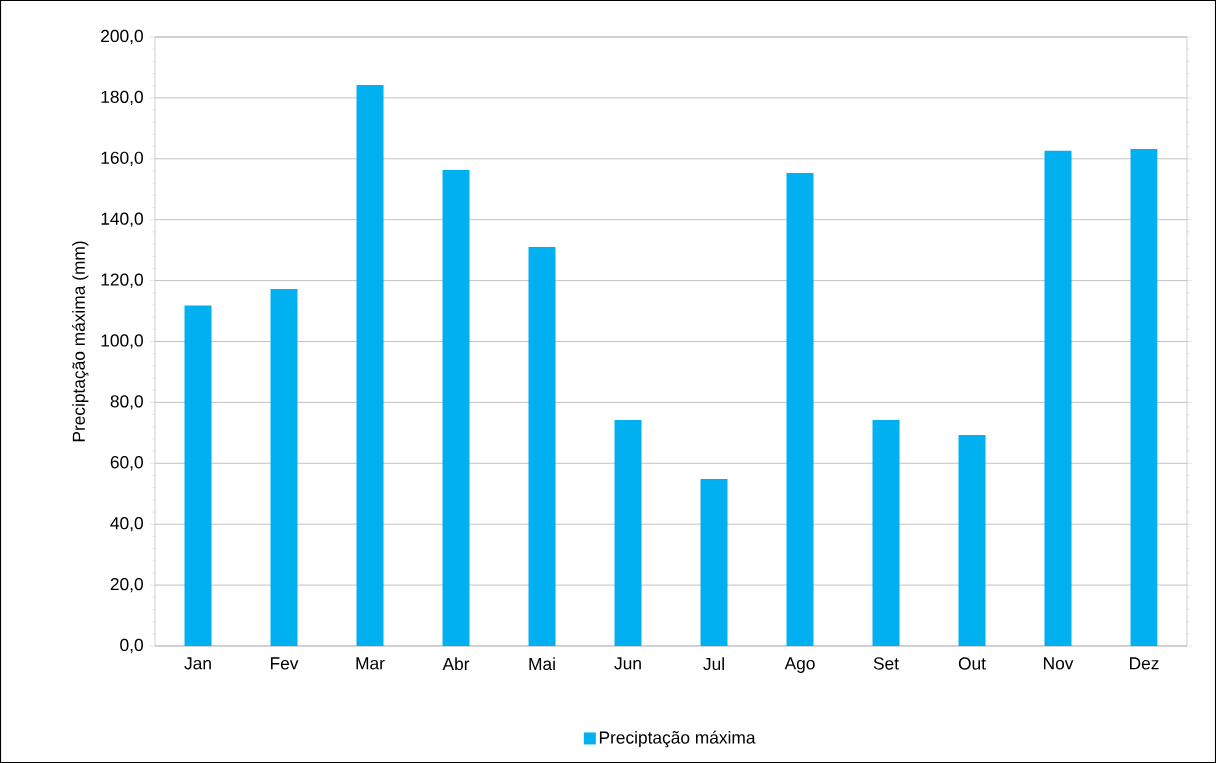 This screenshot has width=1216, height=763. What do you see at coordinates (197, 663) in the screenshot?
I see `x-tick-label: Jan` at bounding box center [197, 663].